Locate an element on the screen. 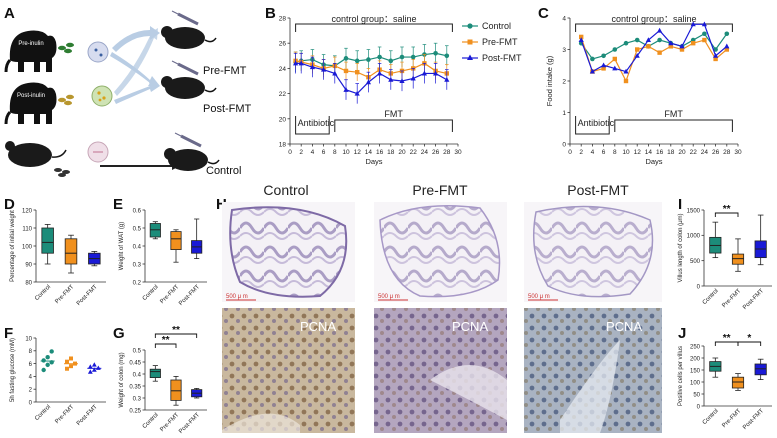 The height and width of the screenshot is (438, 777). fmt-bracket is located at coordinates (393, 125).